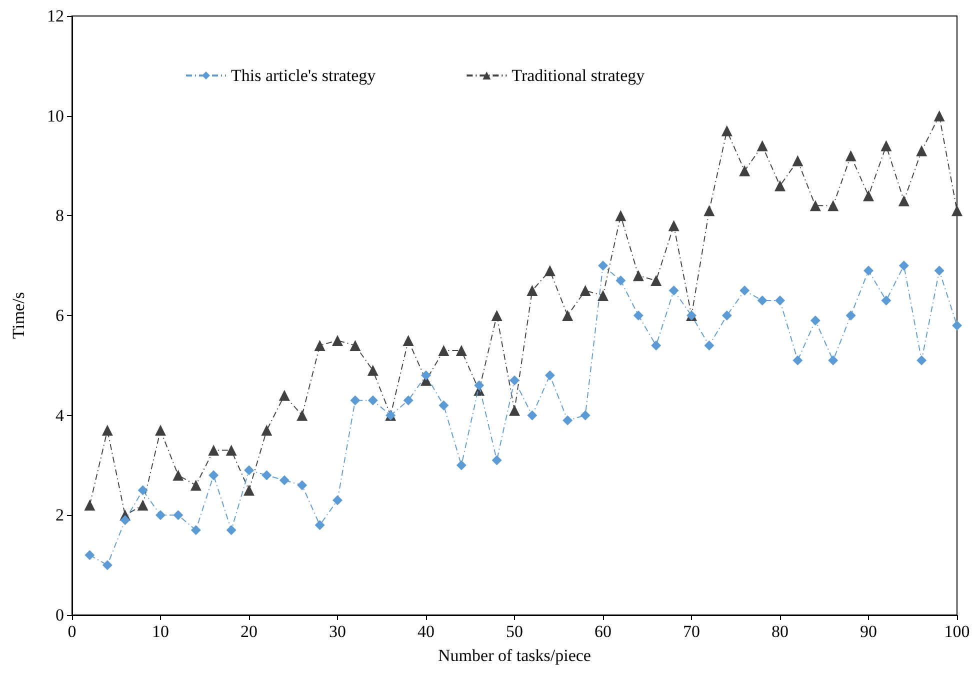 This screenshot has width=973, height=680. I want to click on x-tick-label: 90, so click(868, 631).